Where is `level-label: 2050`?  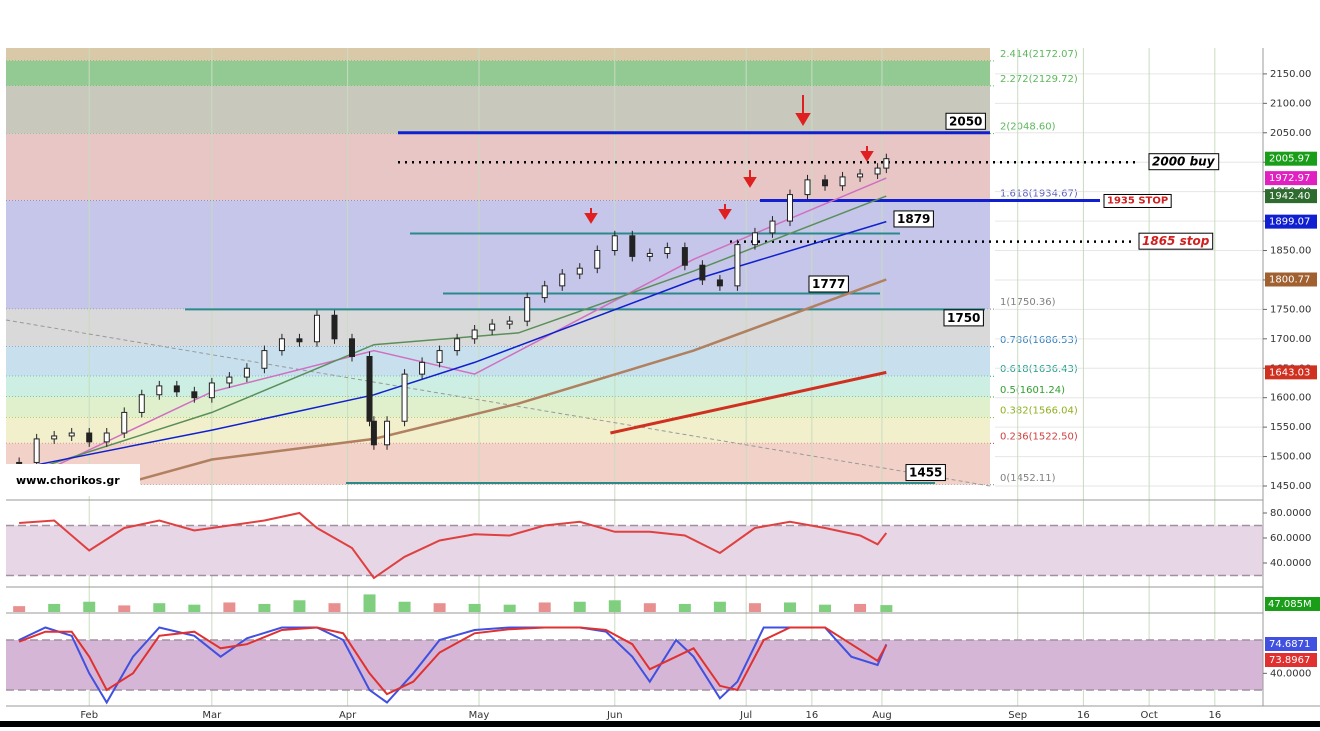
level-label: 2050 is located at coordinates (965, 121).